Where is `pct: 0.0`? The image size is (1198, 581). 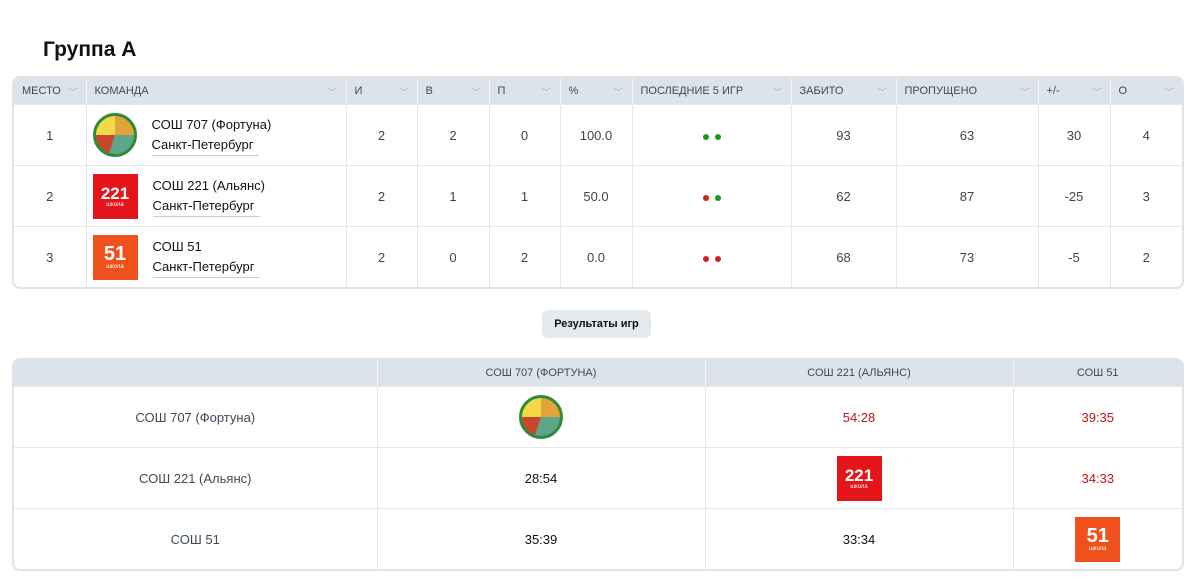 pct: 0.0 is located at coordinates (596, 256).